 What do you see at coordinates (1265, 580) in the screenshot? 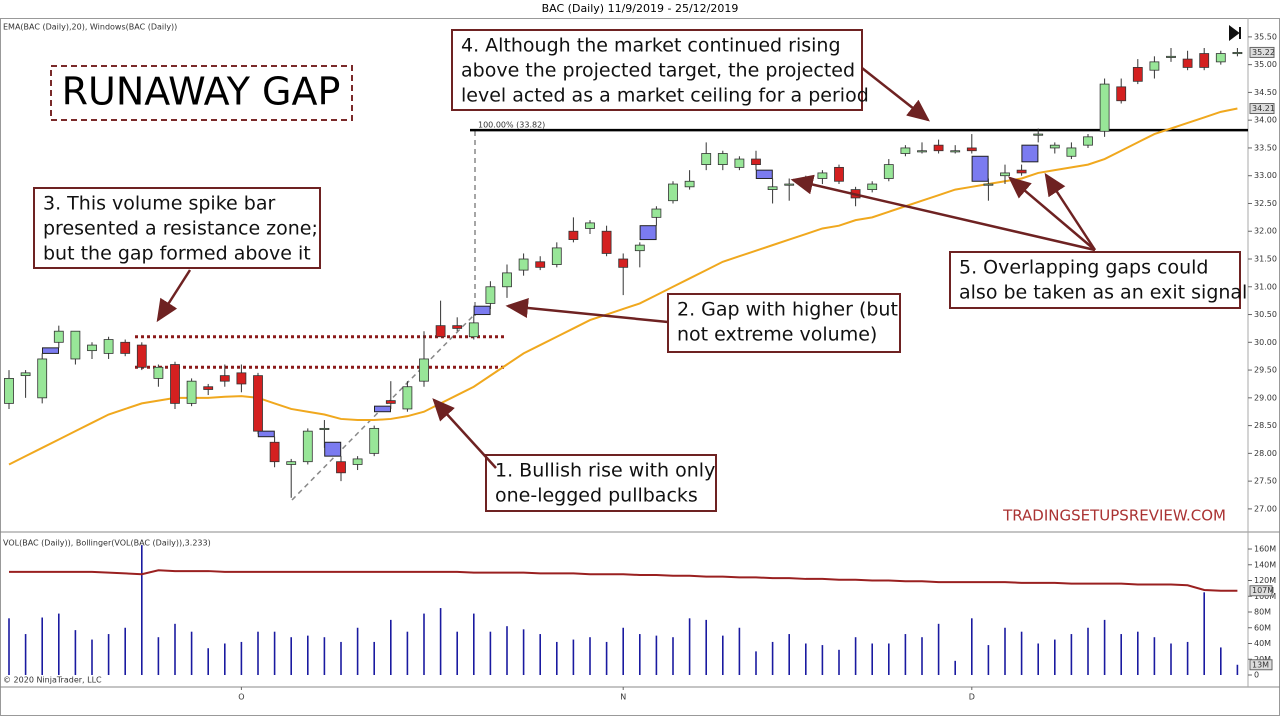
I see `y-tick-label: 120M` at bounding box center [1265, 580].